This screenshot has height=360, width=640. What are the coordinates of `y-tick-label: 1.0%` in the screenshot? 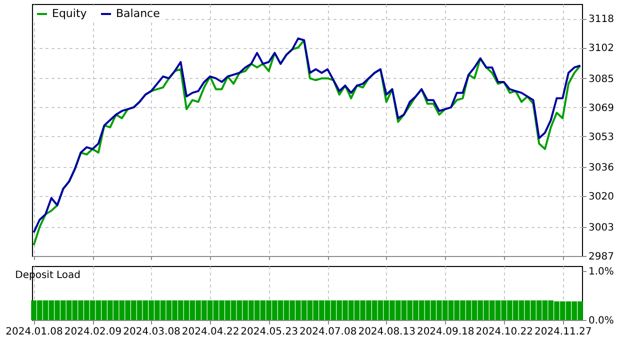 It's located at (601, 272).